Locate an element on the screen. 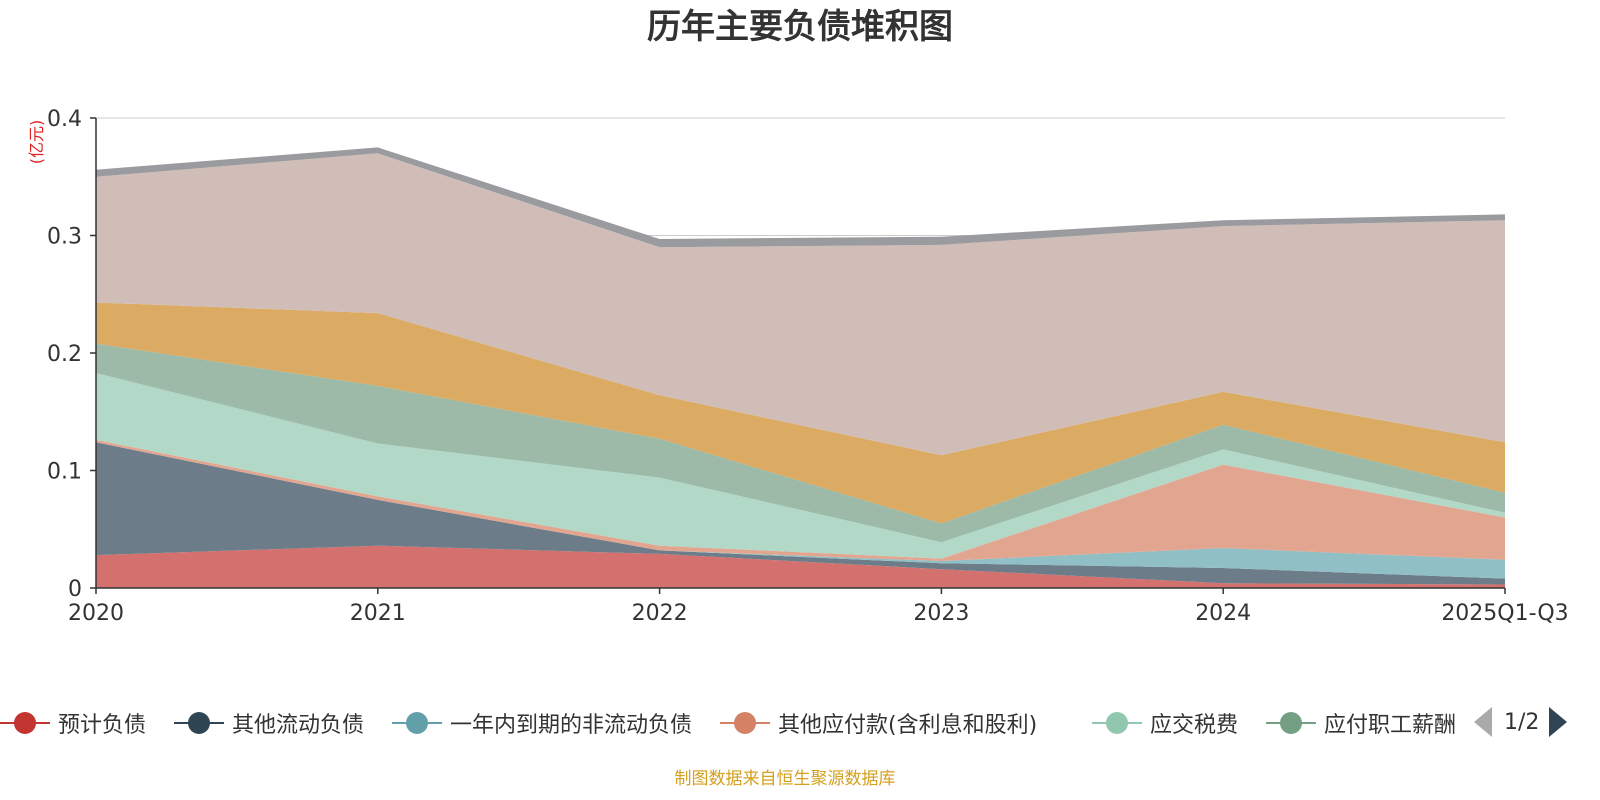 This screenshot has width=1600, height=800. y-tick-label: 0.3 is located at coordinates (64, 237).